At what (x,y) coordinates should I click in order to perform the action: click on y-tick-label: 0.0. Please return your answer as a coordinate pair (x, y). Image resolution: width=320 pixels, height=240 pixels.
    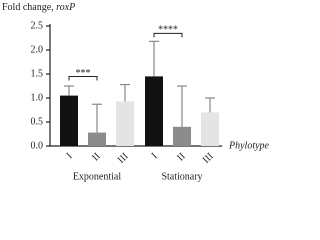
    Looking at the image, I should click on (37, 145).